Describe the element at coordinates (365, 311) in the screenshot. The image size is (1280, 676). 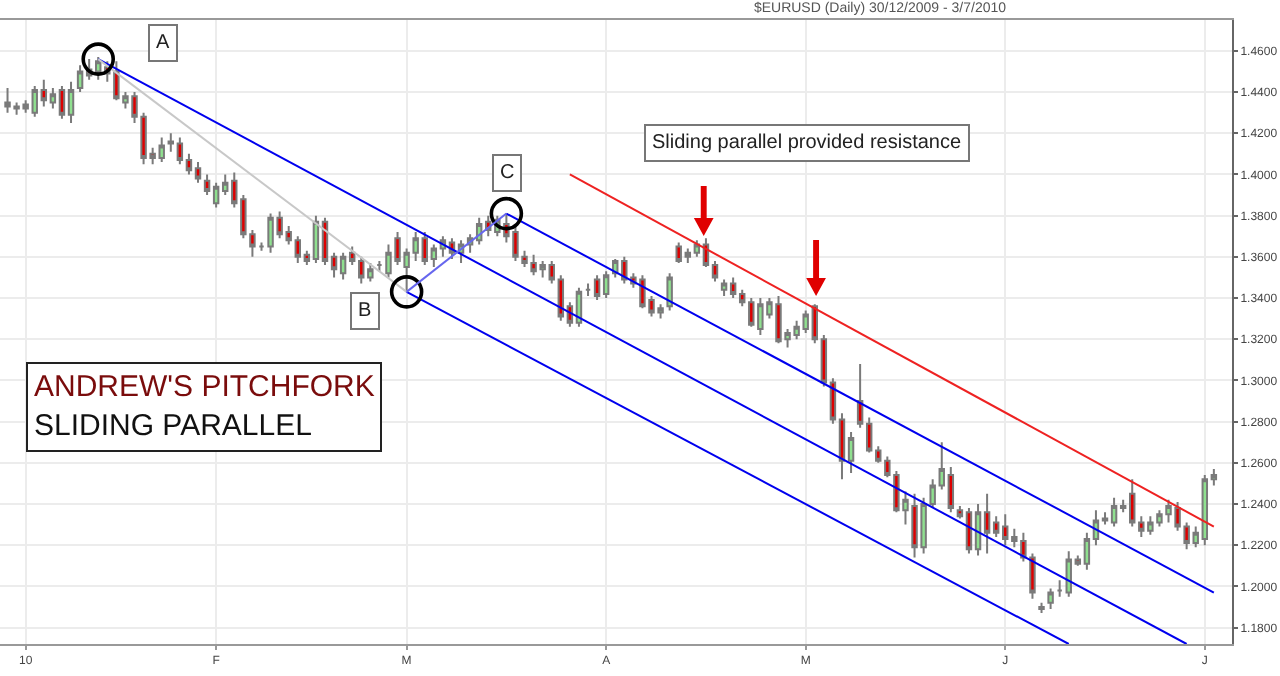
I see `annotation: B` at that location.